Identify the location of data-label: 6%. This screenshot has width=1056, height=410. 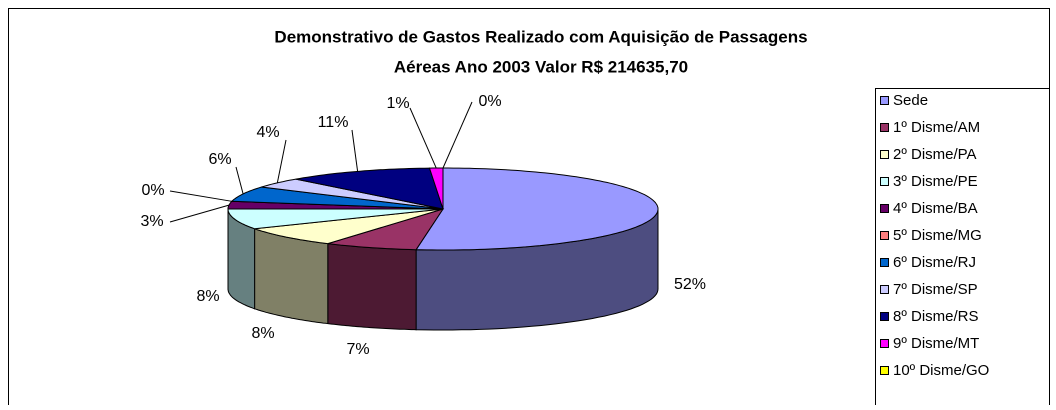
(219, 159).